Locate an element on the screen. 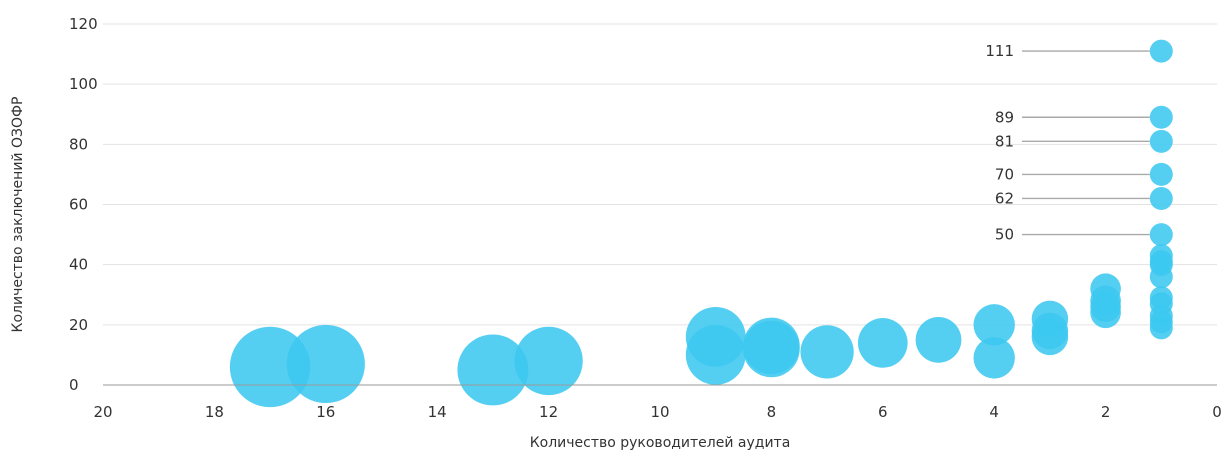 Image resolution: width=1229 pixels, height=452 pixels. x-tick-label: 10 is located at coordinates (659, 412).